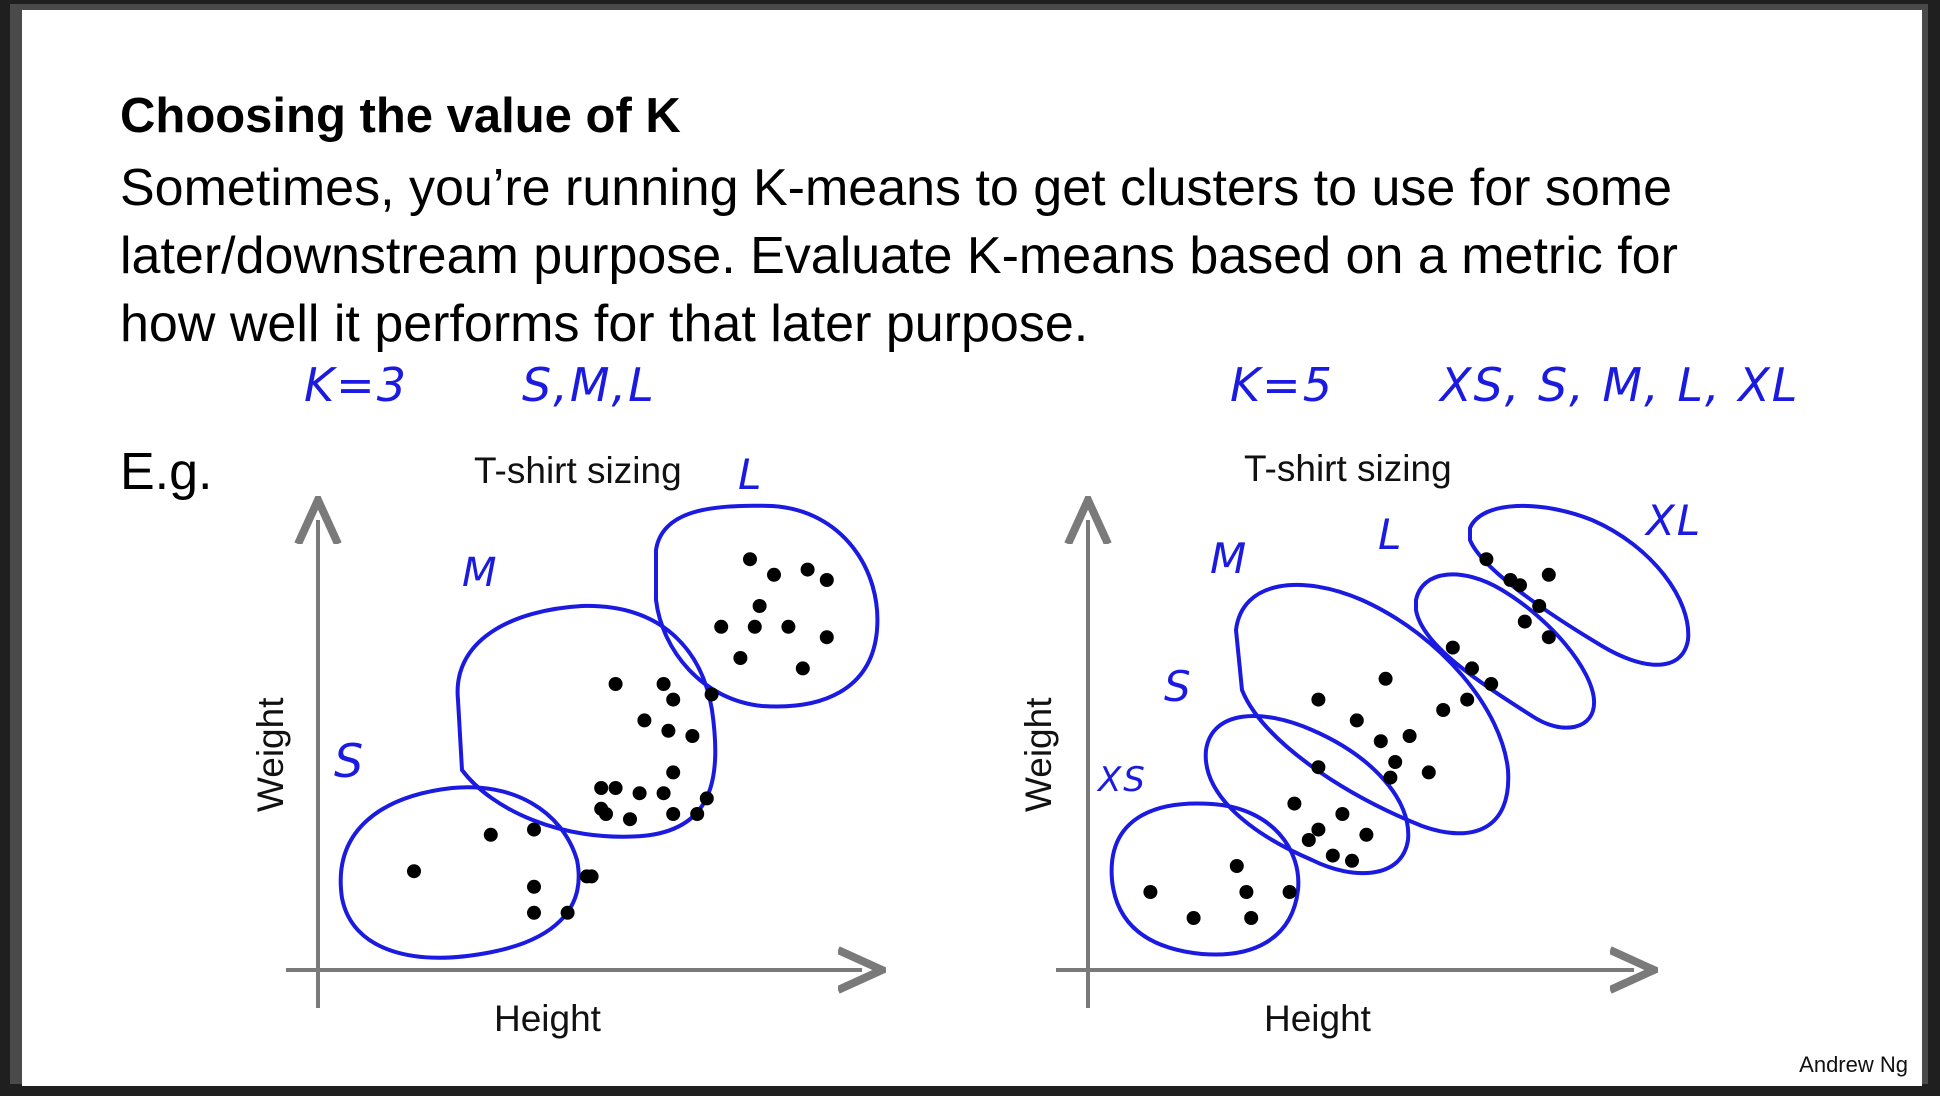 The width and height of the screenshot is (1940, 1096). Describe the element at coordinates (1372, 709) in the screenshot. I see `cluster-outline-m-right` at that location.